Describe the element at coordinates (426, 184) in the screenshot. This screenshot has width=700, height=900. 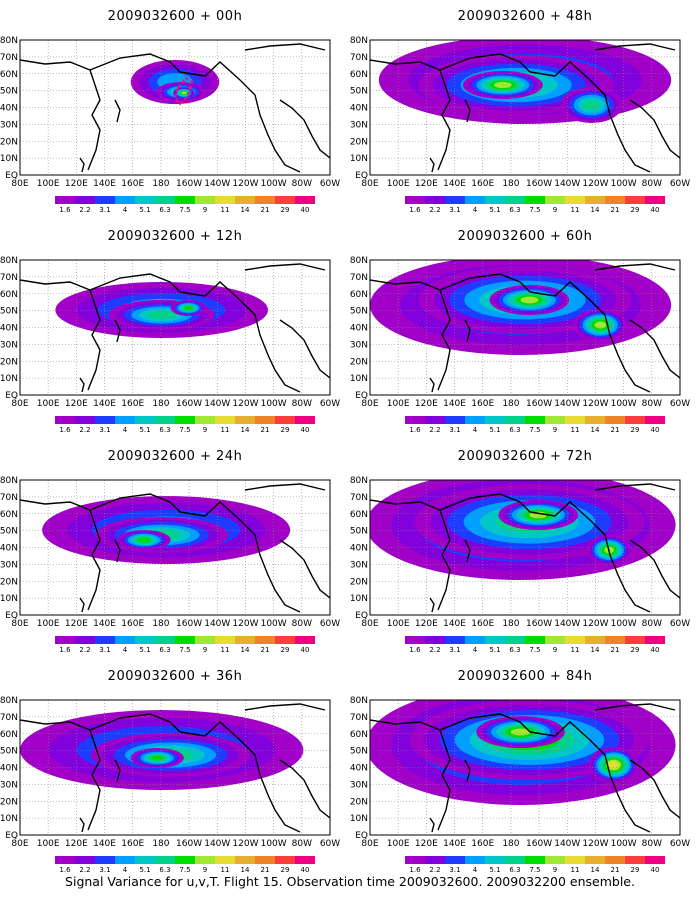
I see `longitude-label: 120E` at that location.